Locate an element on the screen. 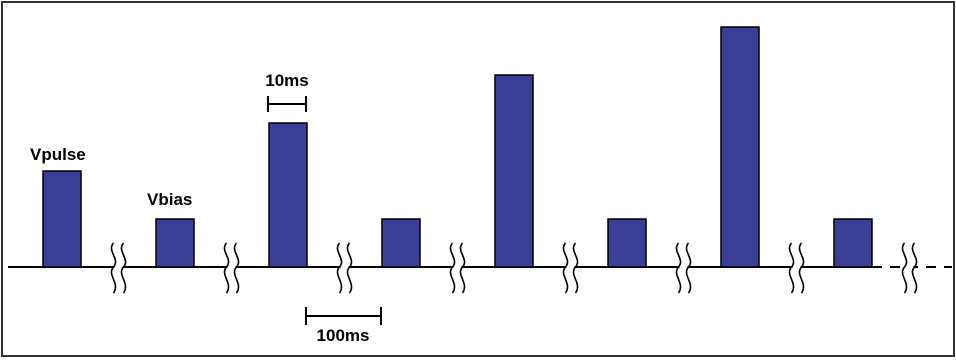 This screenshot has width=956, height=363. time-break-markers is located at coordinates (514, 268).